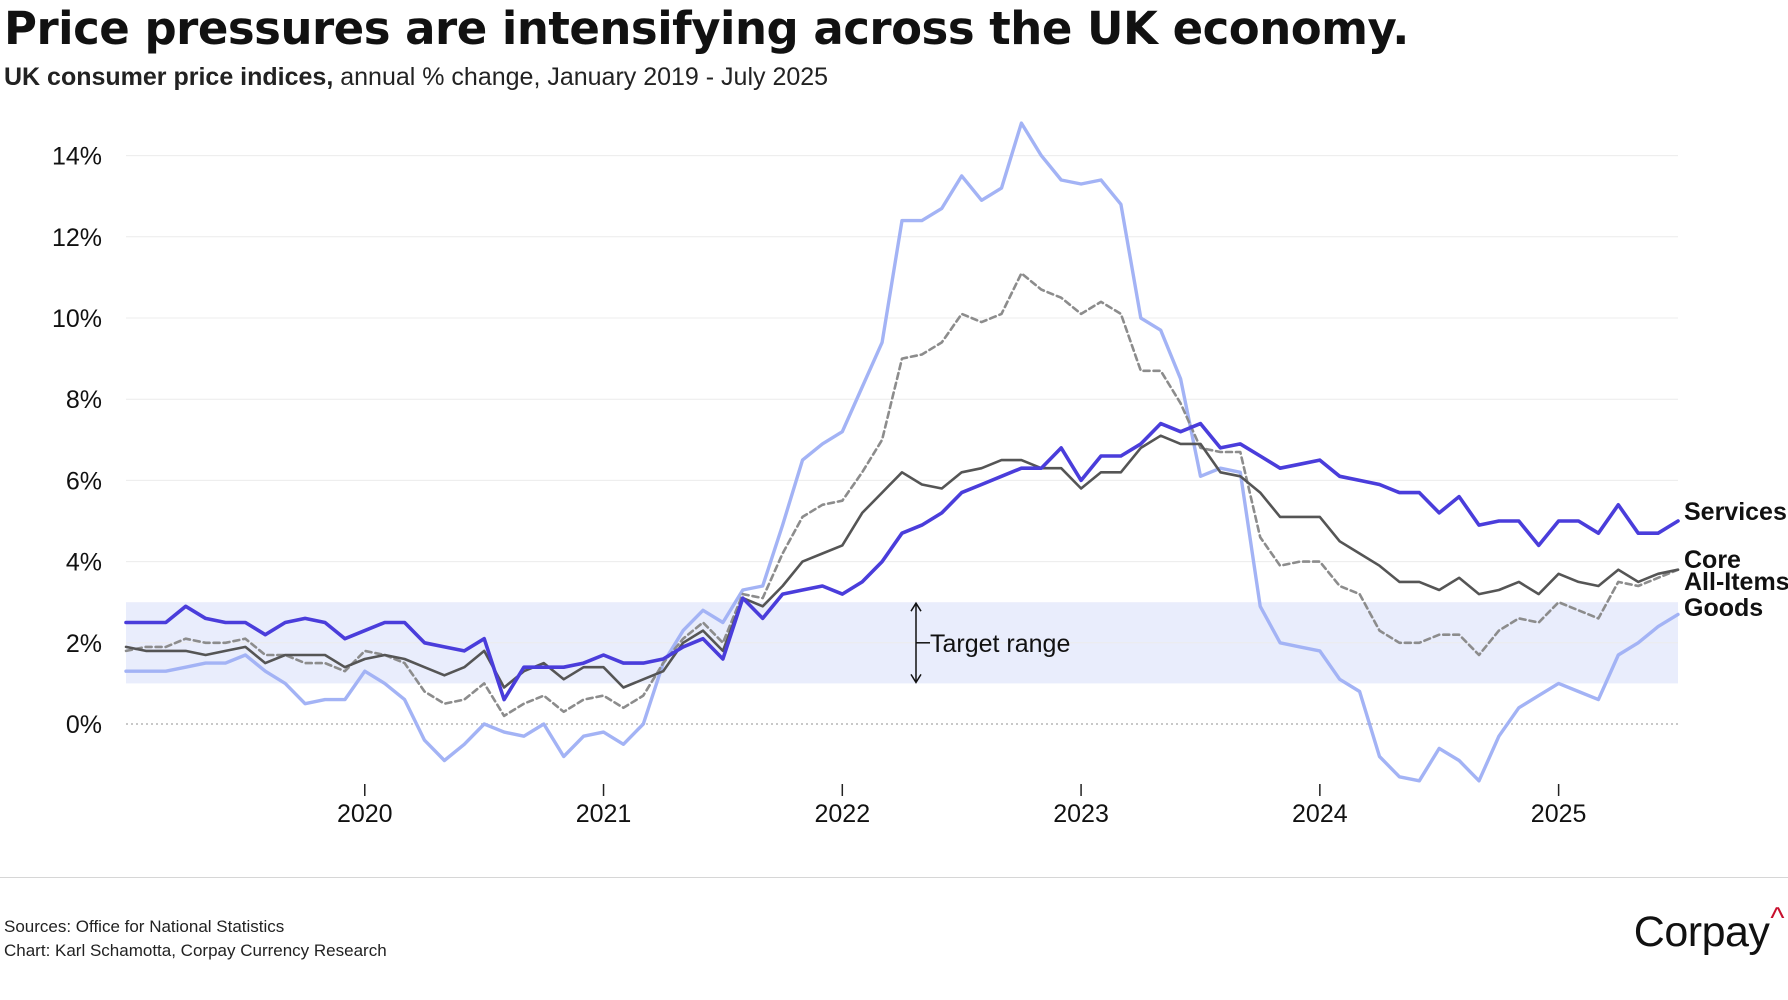  What do you see at coordinates (77, 319) in the screenshot?
I see `y-tick-label: 10%` at bounding box center [77, 319].